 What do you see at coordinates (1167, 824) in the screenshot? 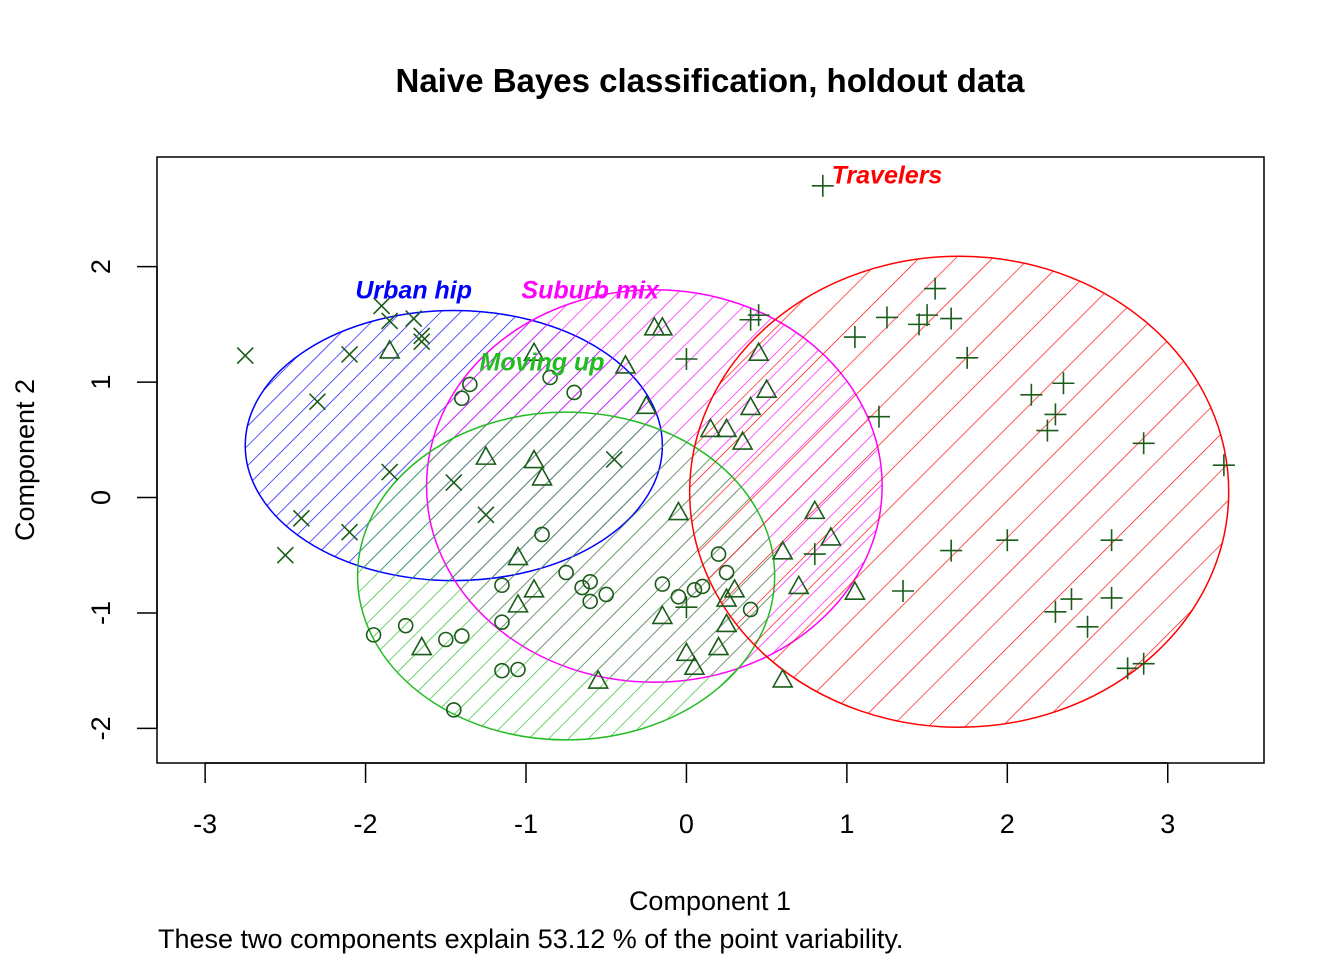
I see `x-tick-label: 3` at bounding box center [1167, 824].